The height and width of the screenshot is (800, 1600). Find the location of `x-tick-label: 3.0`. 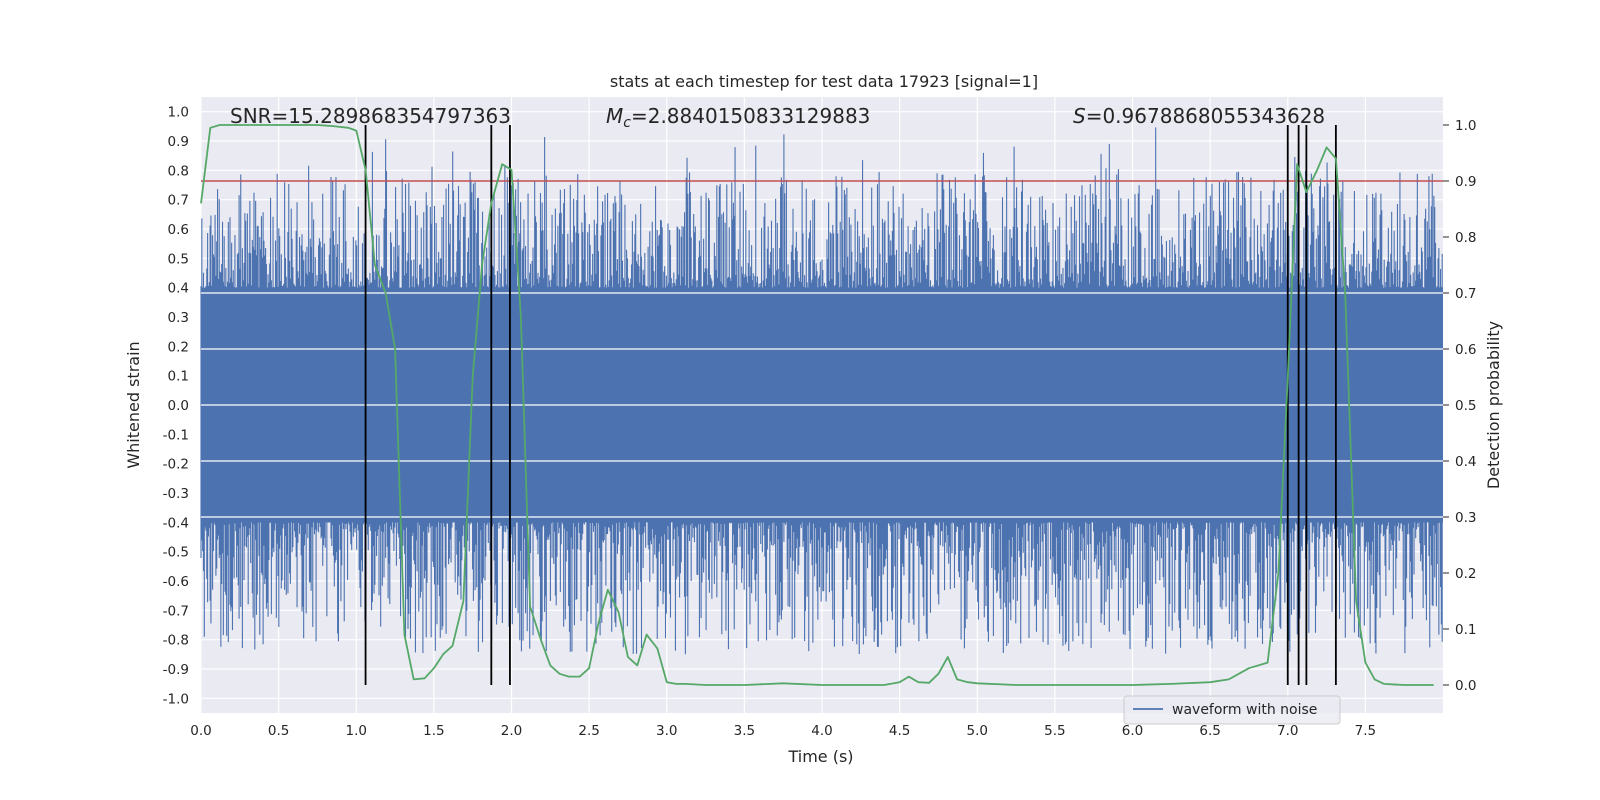

x-tick-label: 3.0 is located at coordinates (666, 731).